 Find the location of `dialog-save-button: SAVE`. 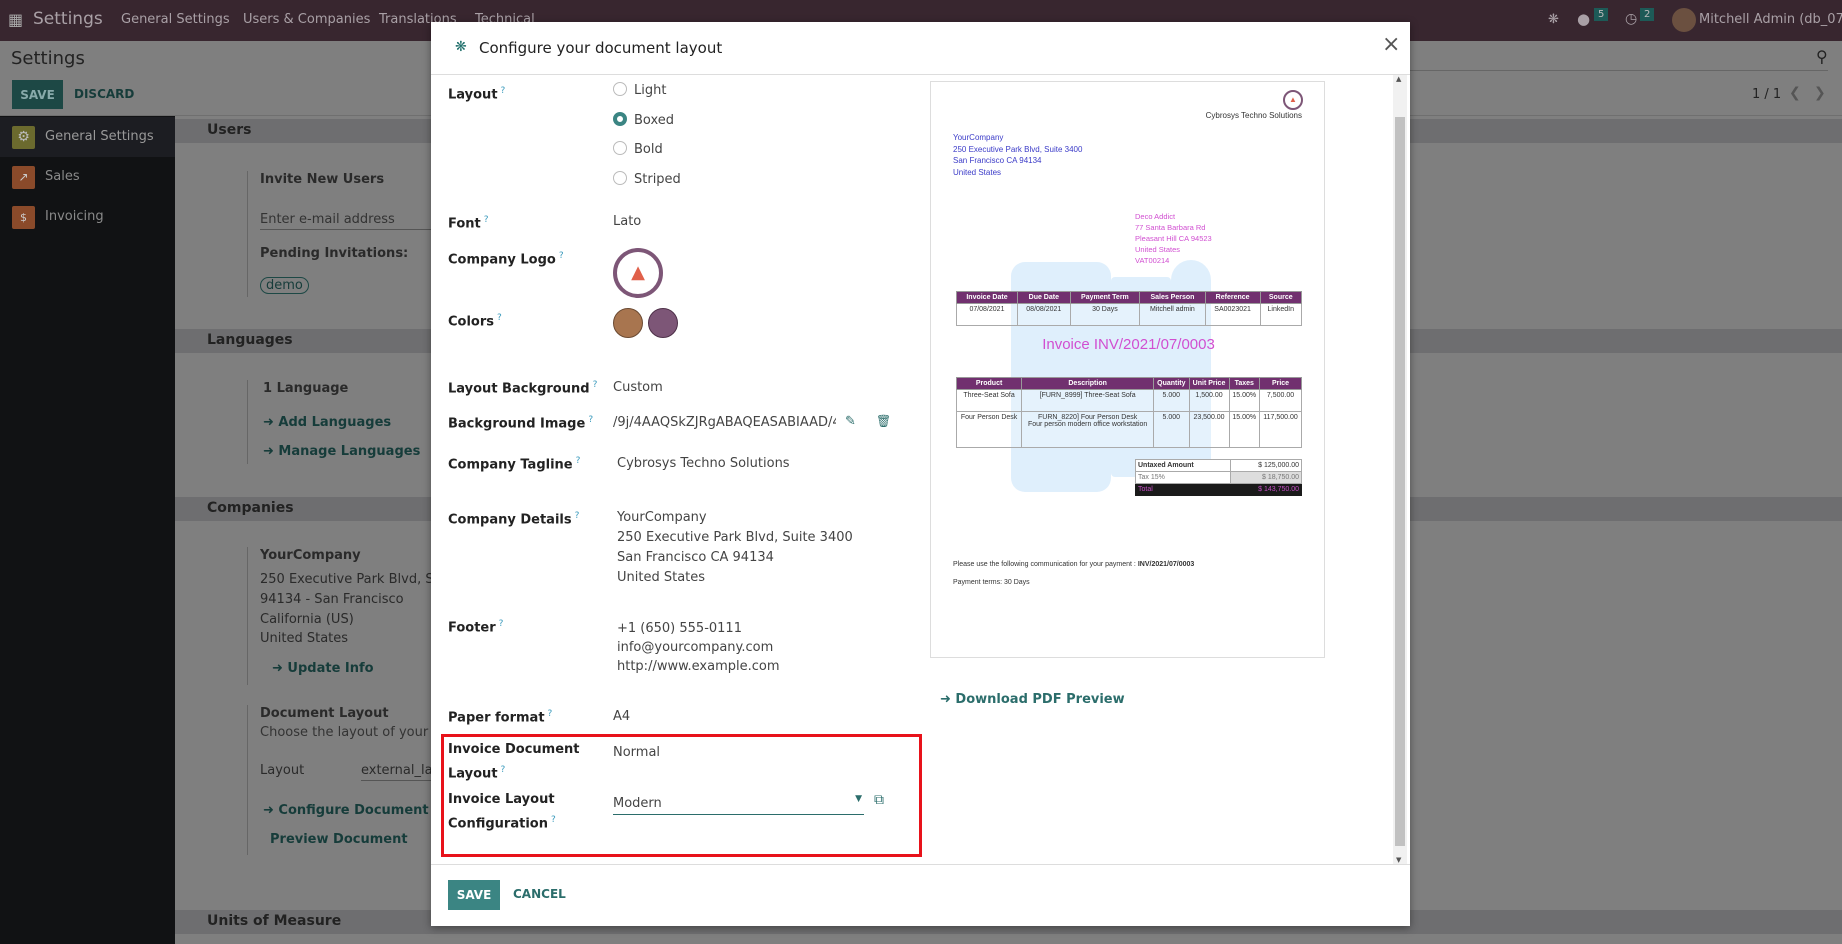

dialog-save-button: SAVE is located at coordinates (474, 895).